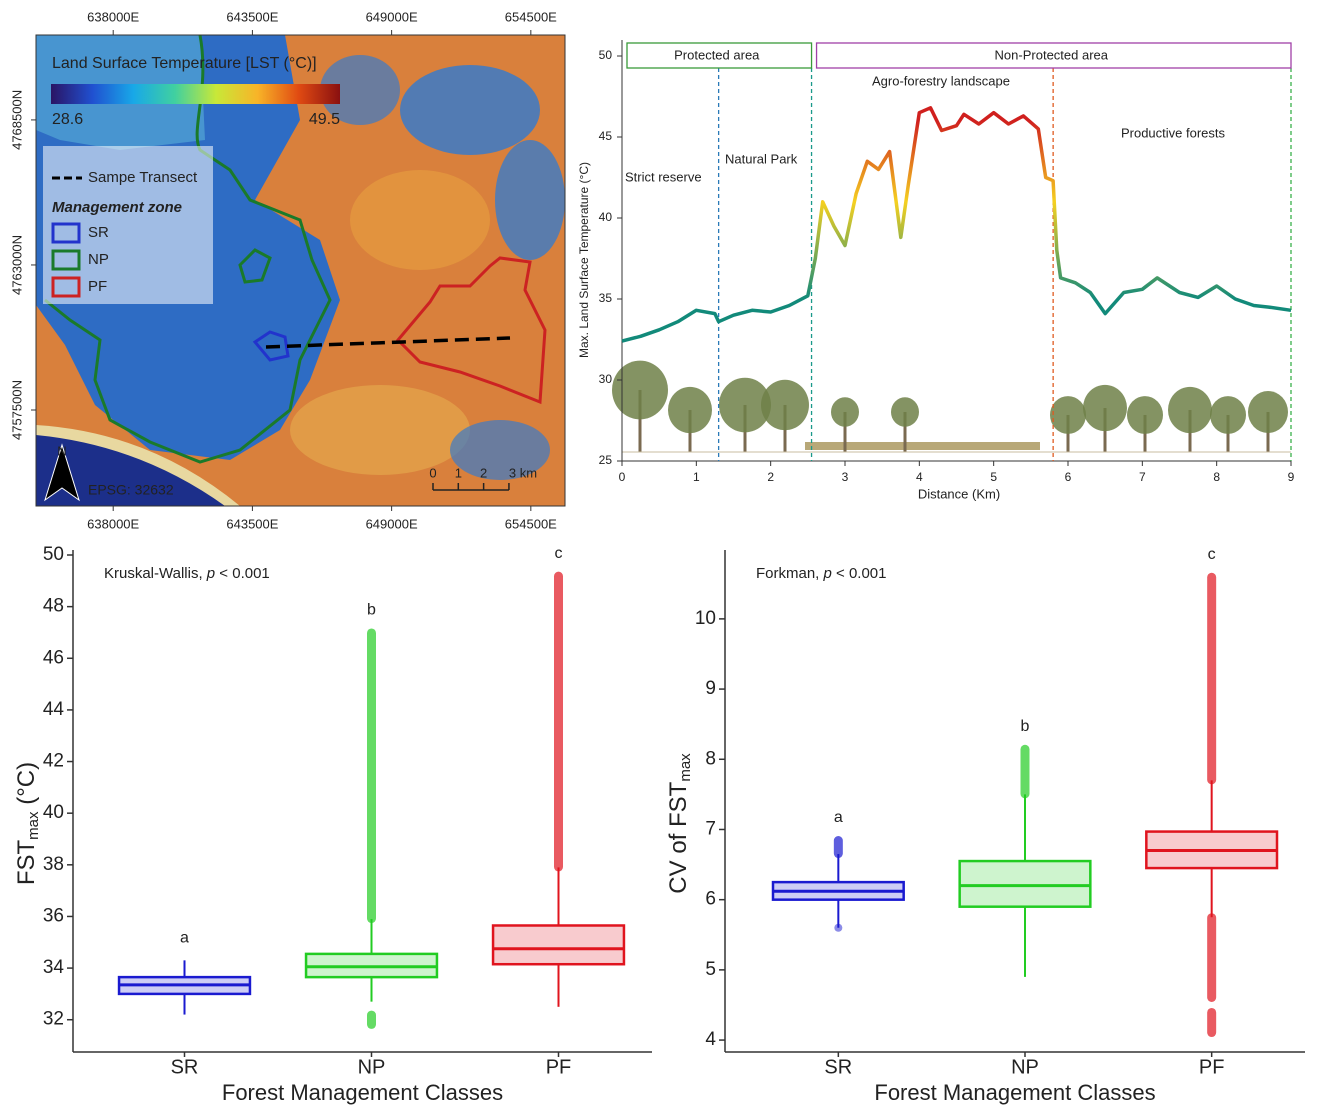 Image resolution: width=1327 pixels, height=1108 pixels. I want to click on outlier, so click(838, 927).